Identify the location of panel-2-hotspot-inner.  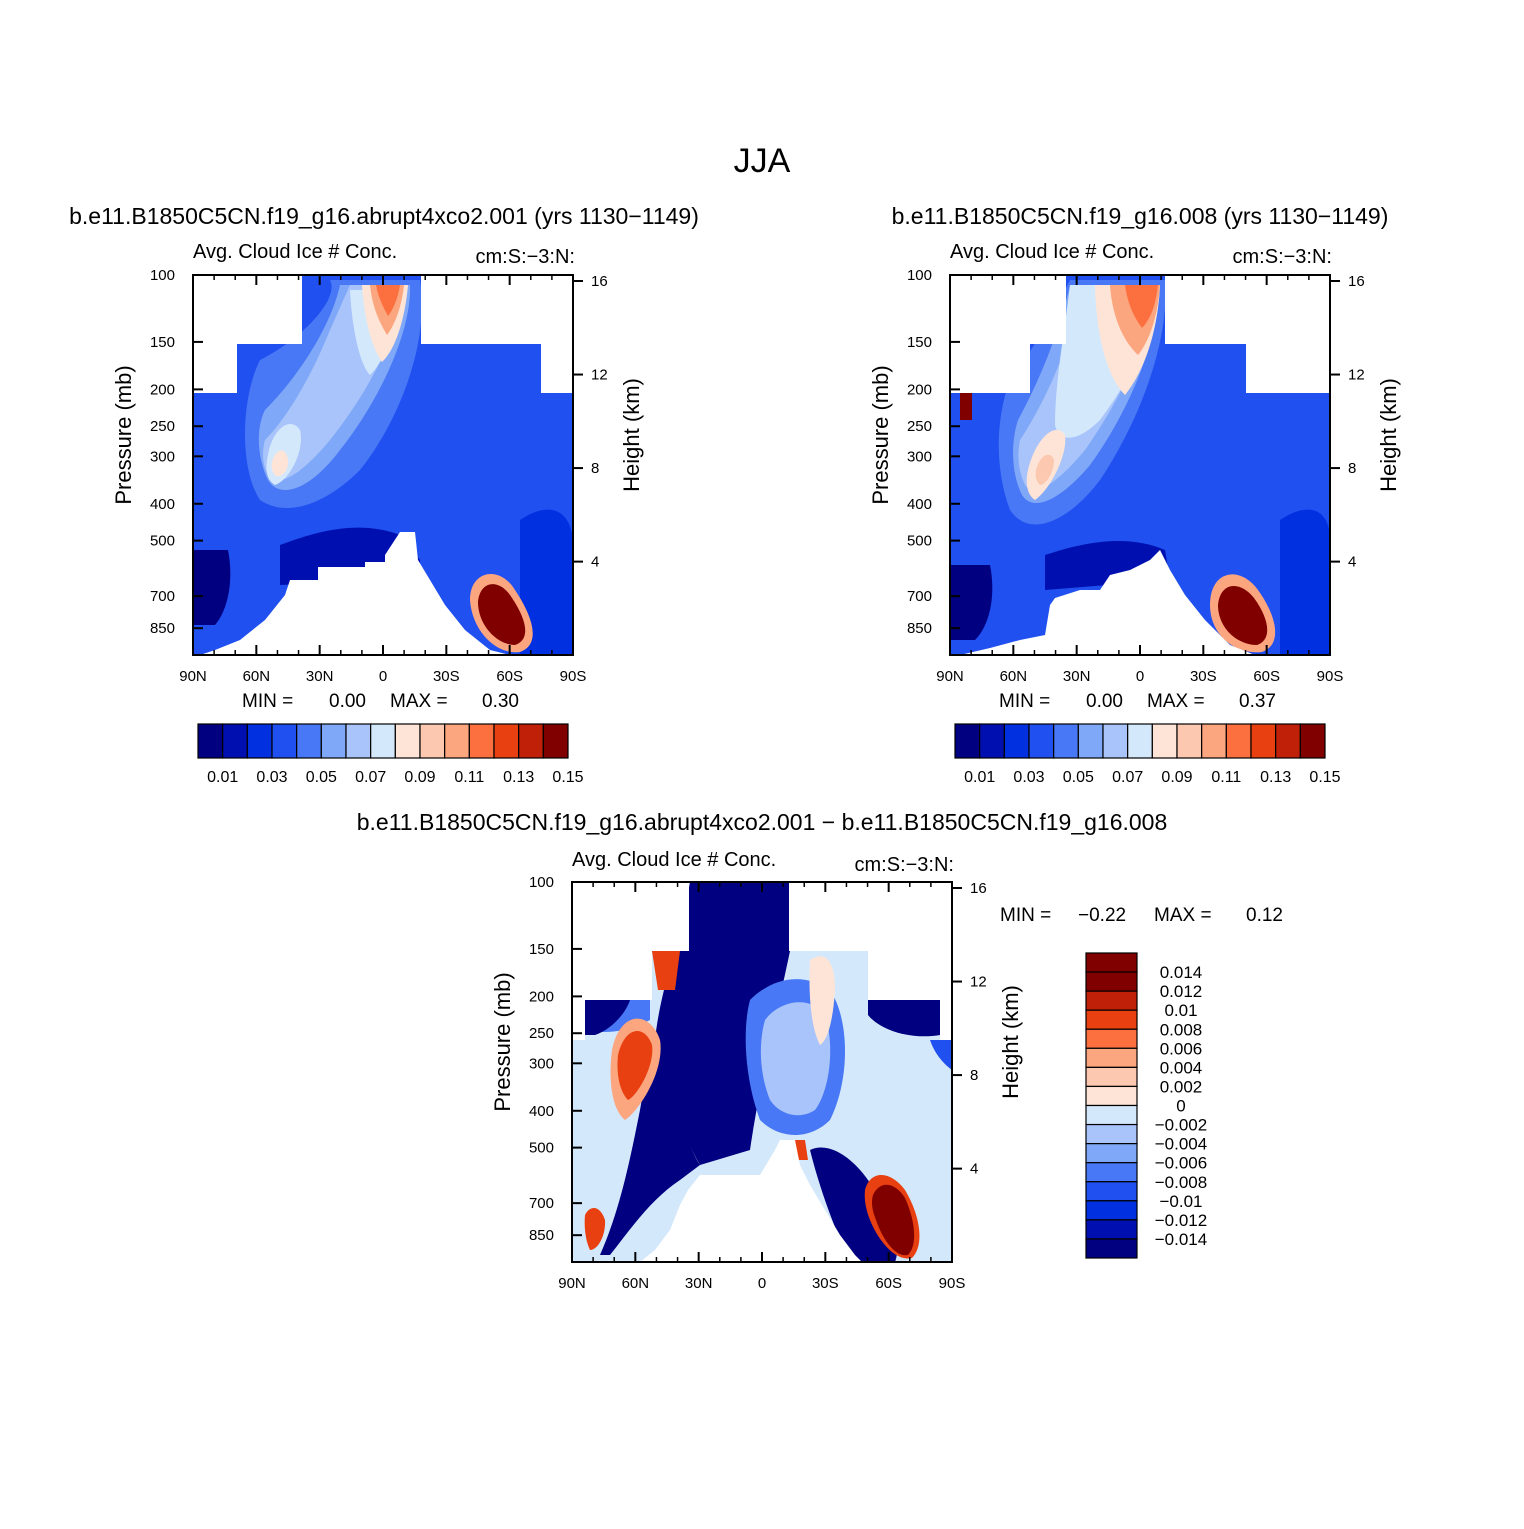
(1243, 615).